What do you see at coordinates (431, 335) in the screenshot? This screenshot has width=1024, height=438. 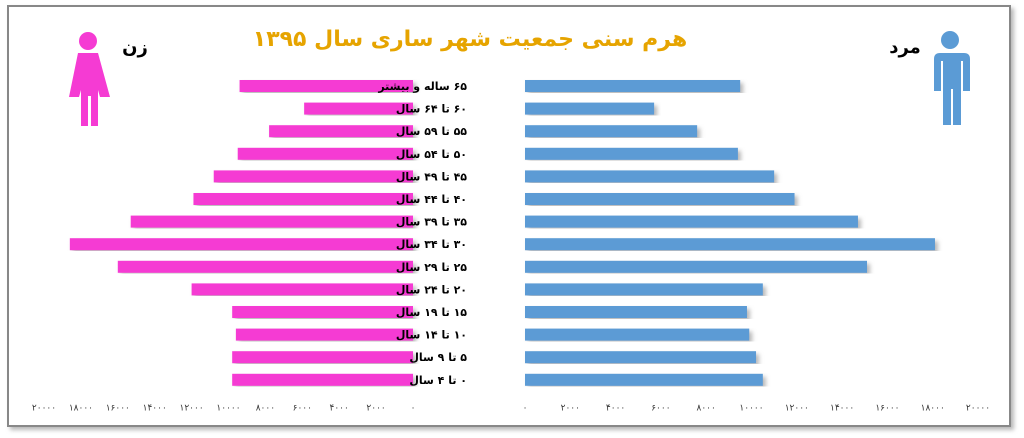 I see `category-label: ۱۰ تا ۱۴ سال` at bounding box center [431, 335].